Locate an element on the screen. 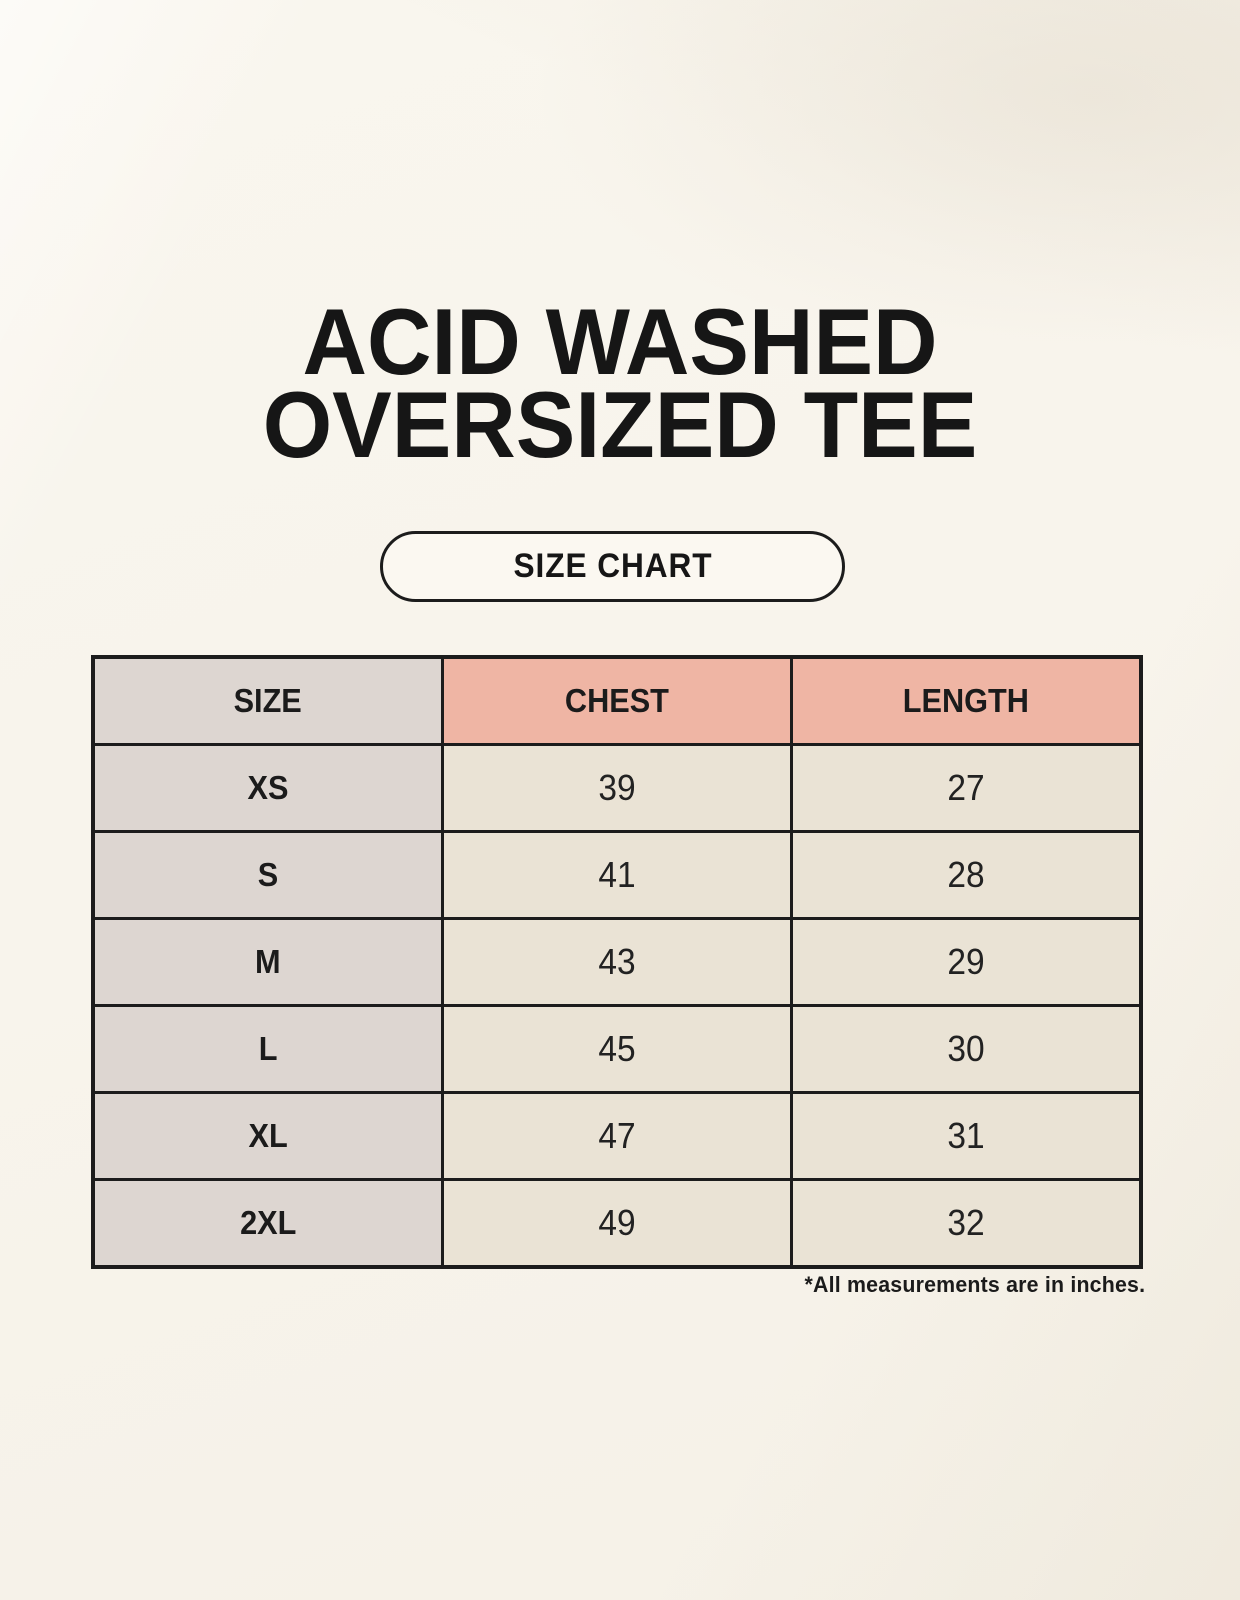 This screenshot has height=1600, width=1240. length-cell: 30 is located at coordinates (966, 1049).